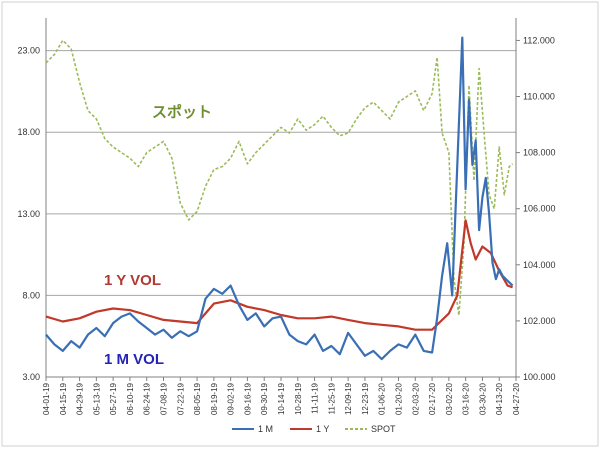 Image resolution: width=600 pixels, height=453 pixels. I want to click on x-tick-label: 10-28-19, so click(298, 398).